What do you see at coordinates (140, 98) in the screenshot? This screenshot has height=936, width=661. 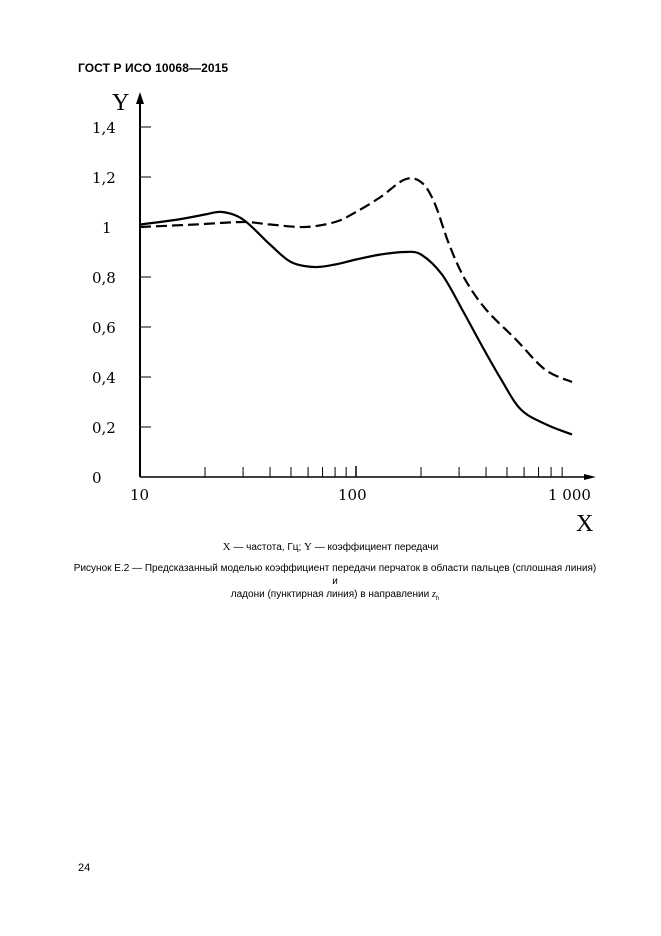 I see `y-axis-arrow-icon` at bounding box center [140, 98].